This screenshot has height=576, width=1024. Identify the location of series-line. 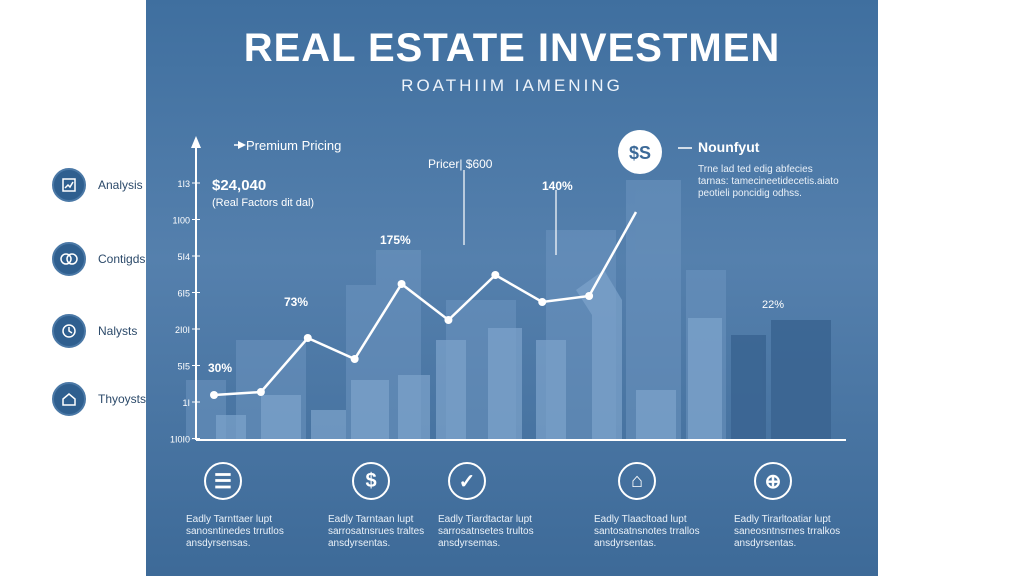
(425, 304).